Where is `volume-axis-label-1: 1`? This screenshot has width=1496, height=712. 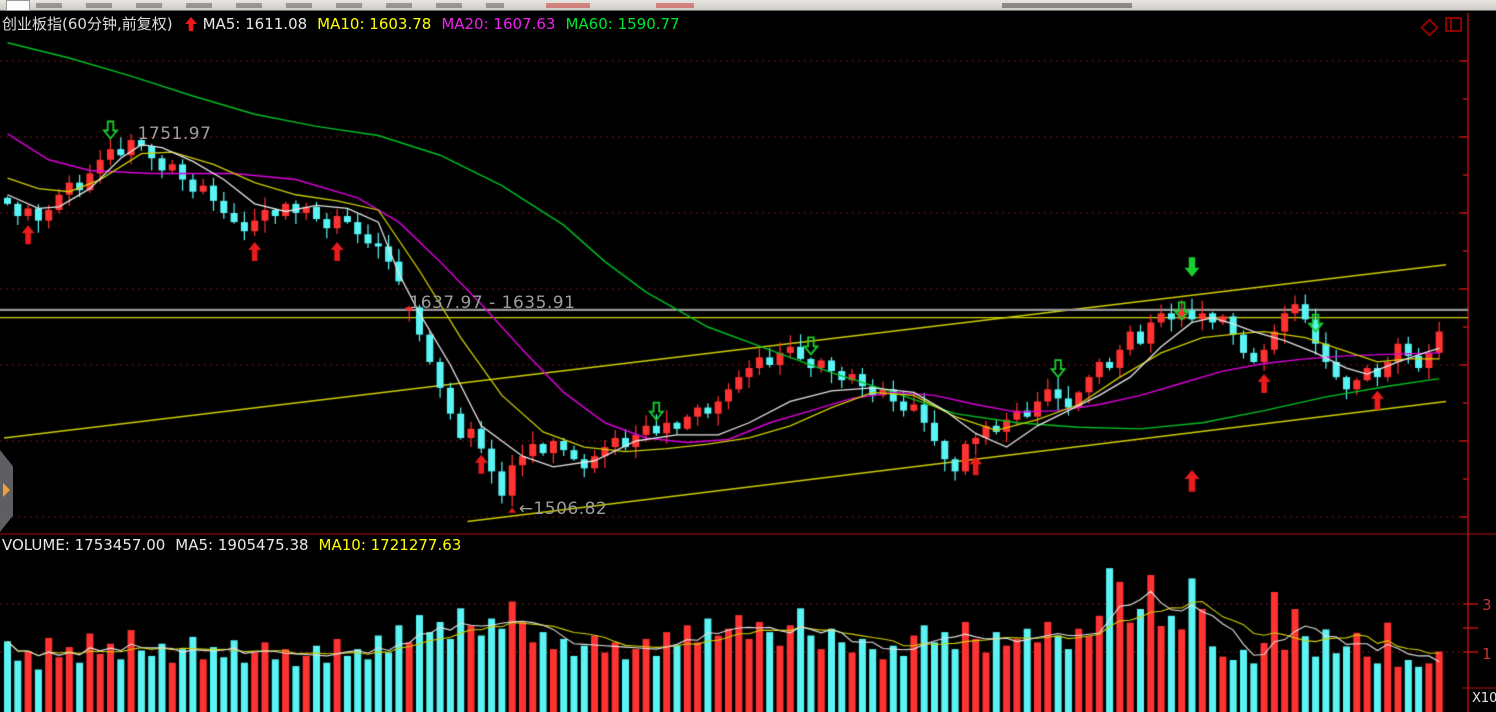
volume-axis-label-1: 1 is located at coordinates (1487, 654).